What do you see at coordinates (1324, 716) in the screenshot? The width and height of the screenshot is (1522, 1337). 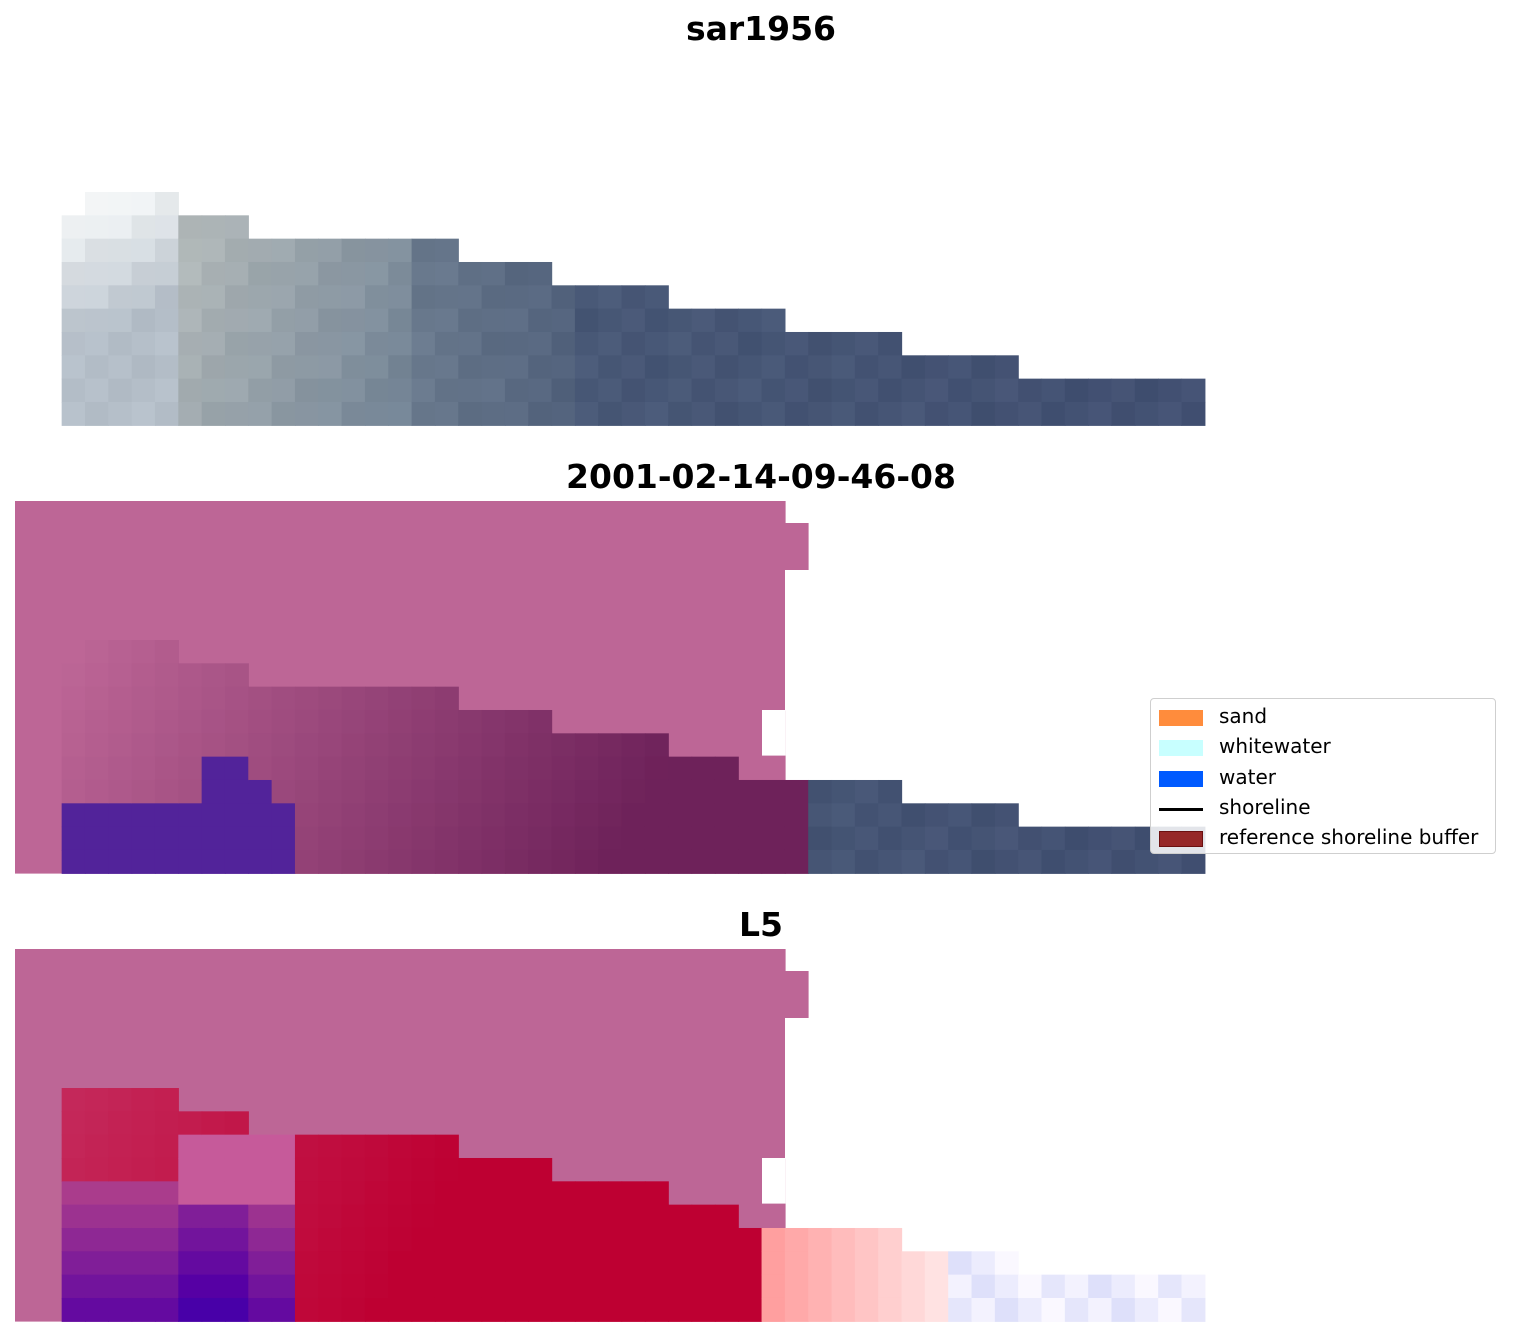 I see `legend-item-sand: sand` at bounding box center [1324, 716].